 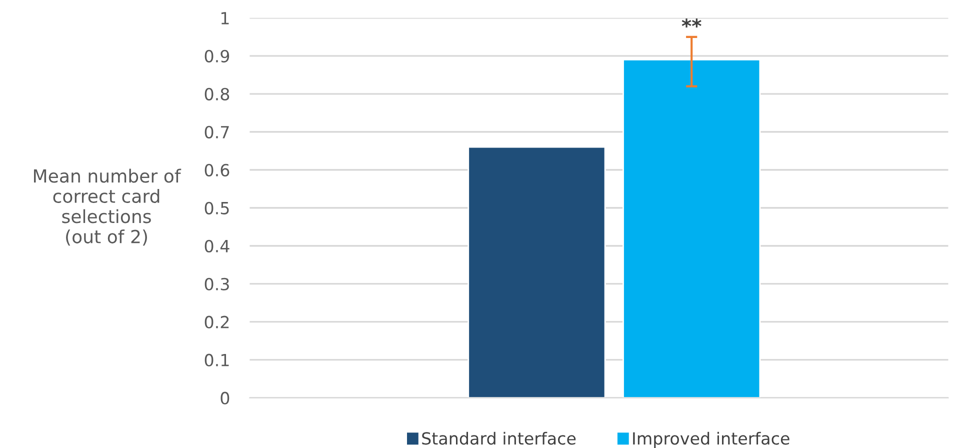 What do you see at coordinates (108, 207) in the screenshot?
I see `y-axis-title: Mean number of correct card selections (out of 2)` at bounding box center [108, 207].